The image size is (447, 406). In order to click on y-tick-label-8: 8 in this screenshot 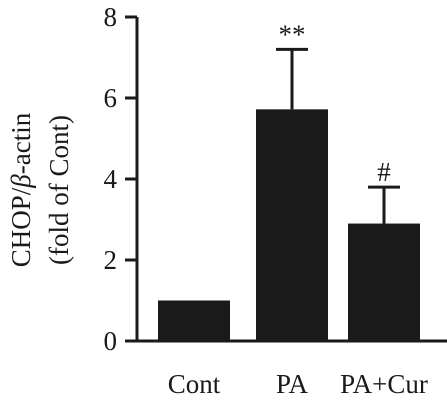, I will do `click(111, 17)`.